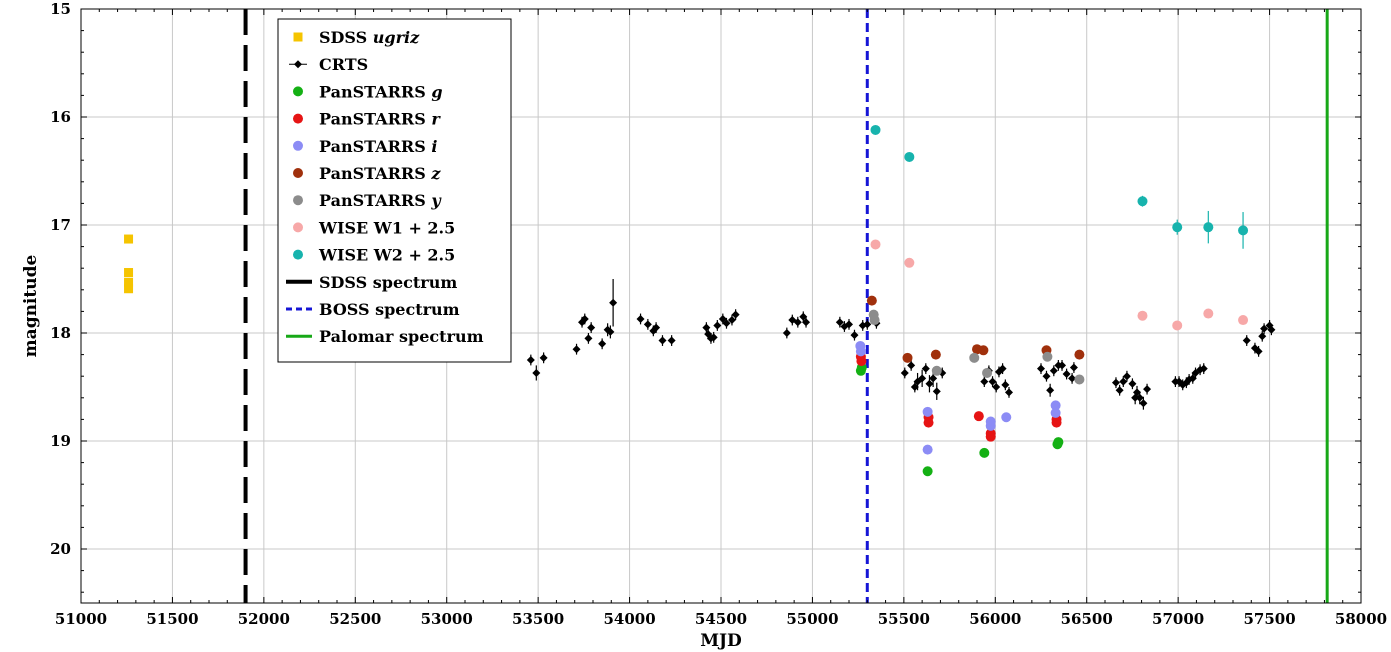 The width and height of the screenshot is (1391, 652). Describe the element at coordinates (380, 173) in the screenshot. I see `legend-label: PanSTARRS z` at that location.